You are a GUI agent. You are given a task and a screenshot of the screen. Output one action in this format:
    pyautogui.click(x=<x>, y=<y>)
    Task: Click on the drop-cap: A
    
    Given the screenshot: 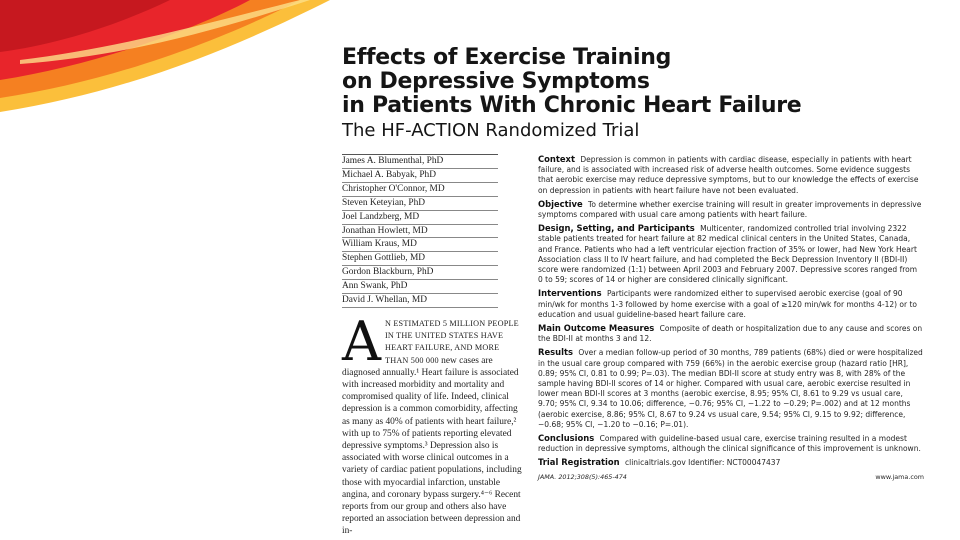 What is the action you would take?
    pyautogui.click(x=361, y=341)
    